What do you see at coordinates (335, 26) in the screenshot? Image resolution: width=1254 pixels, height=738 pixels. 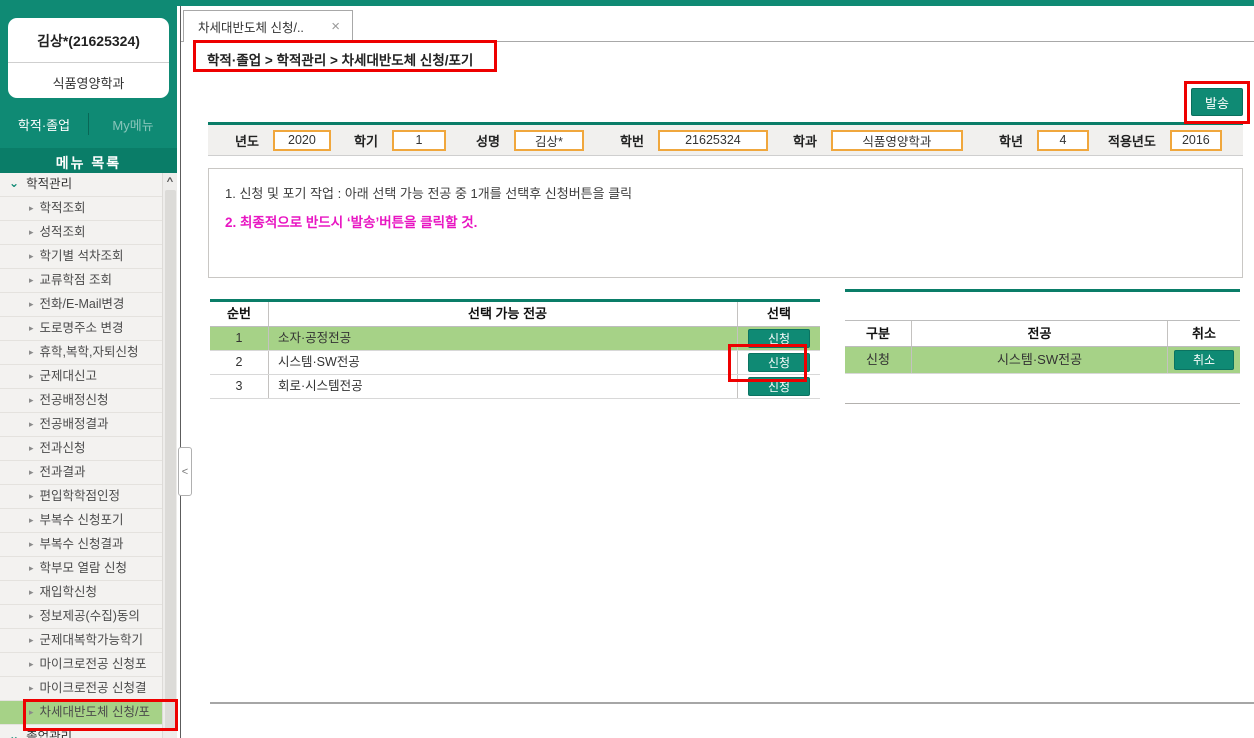 I see `tab-close-icon: ×` at bounding box center [335, 26].